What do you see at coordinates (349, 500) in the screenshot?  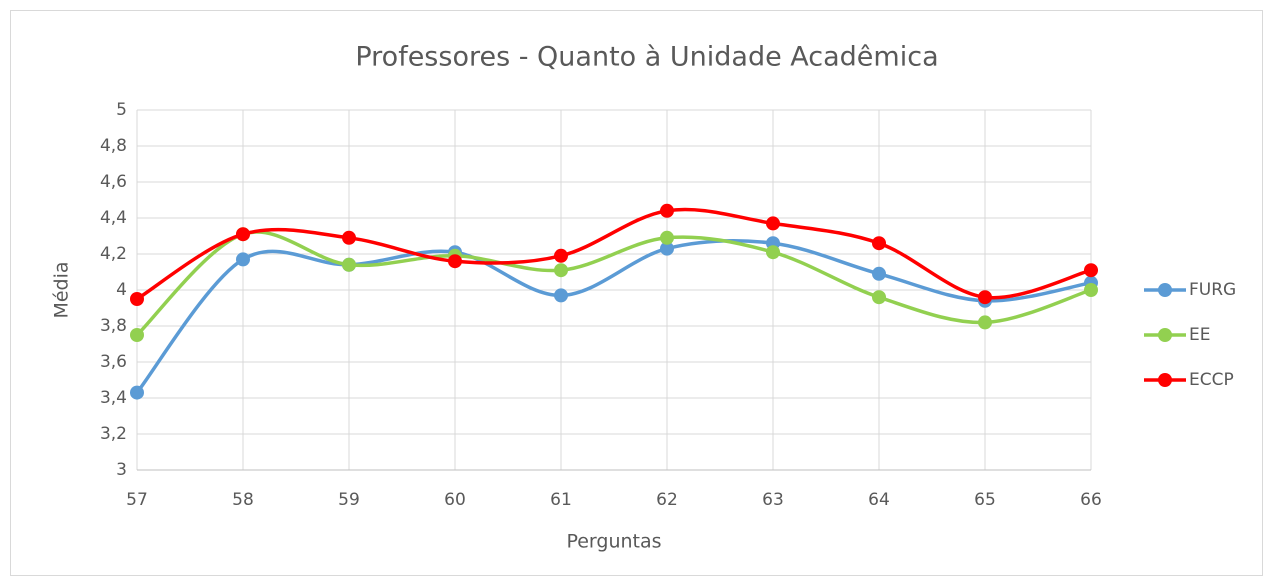 I see `x-tick-label: 59` at bounding box center [349, 500].